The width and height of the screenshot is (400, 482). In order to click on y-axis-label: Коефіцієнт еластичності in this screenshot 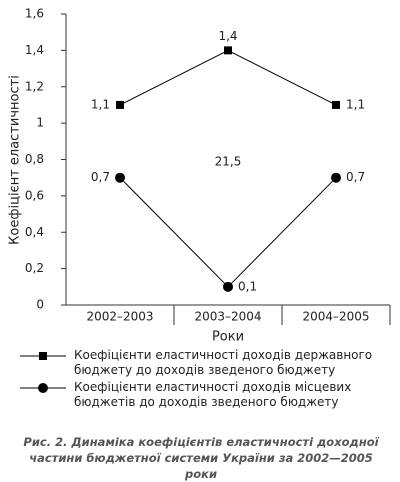, I will do `click(15, 160)`.